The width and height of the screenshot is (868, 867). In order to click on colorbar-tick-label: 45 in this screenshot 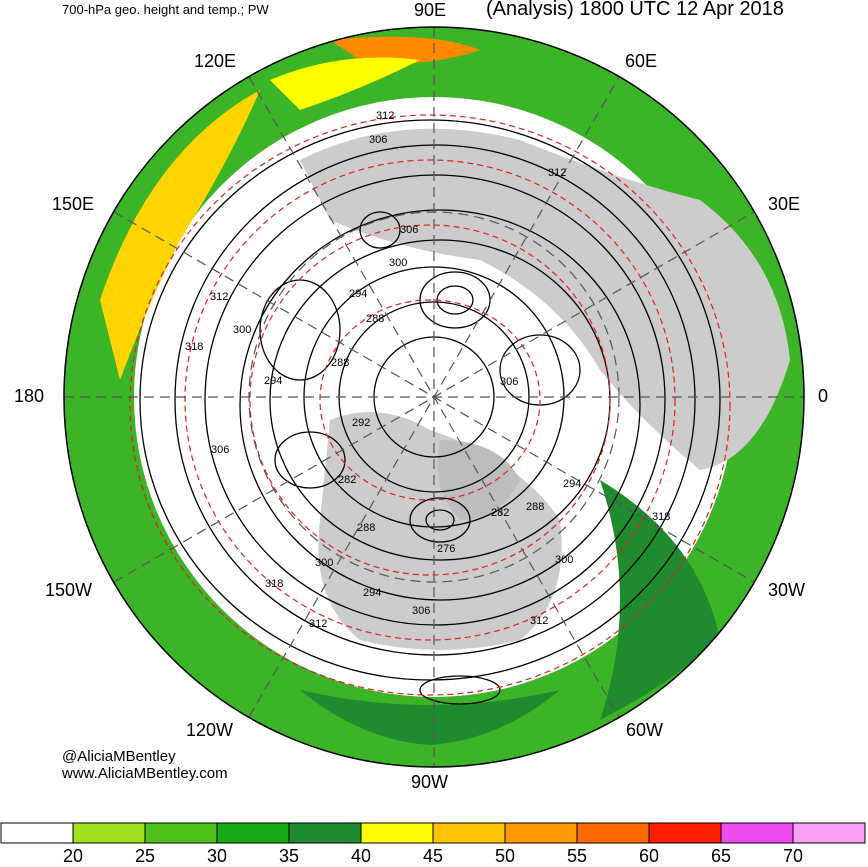, I will do `click(433, 856)`.